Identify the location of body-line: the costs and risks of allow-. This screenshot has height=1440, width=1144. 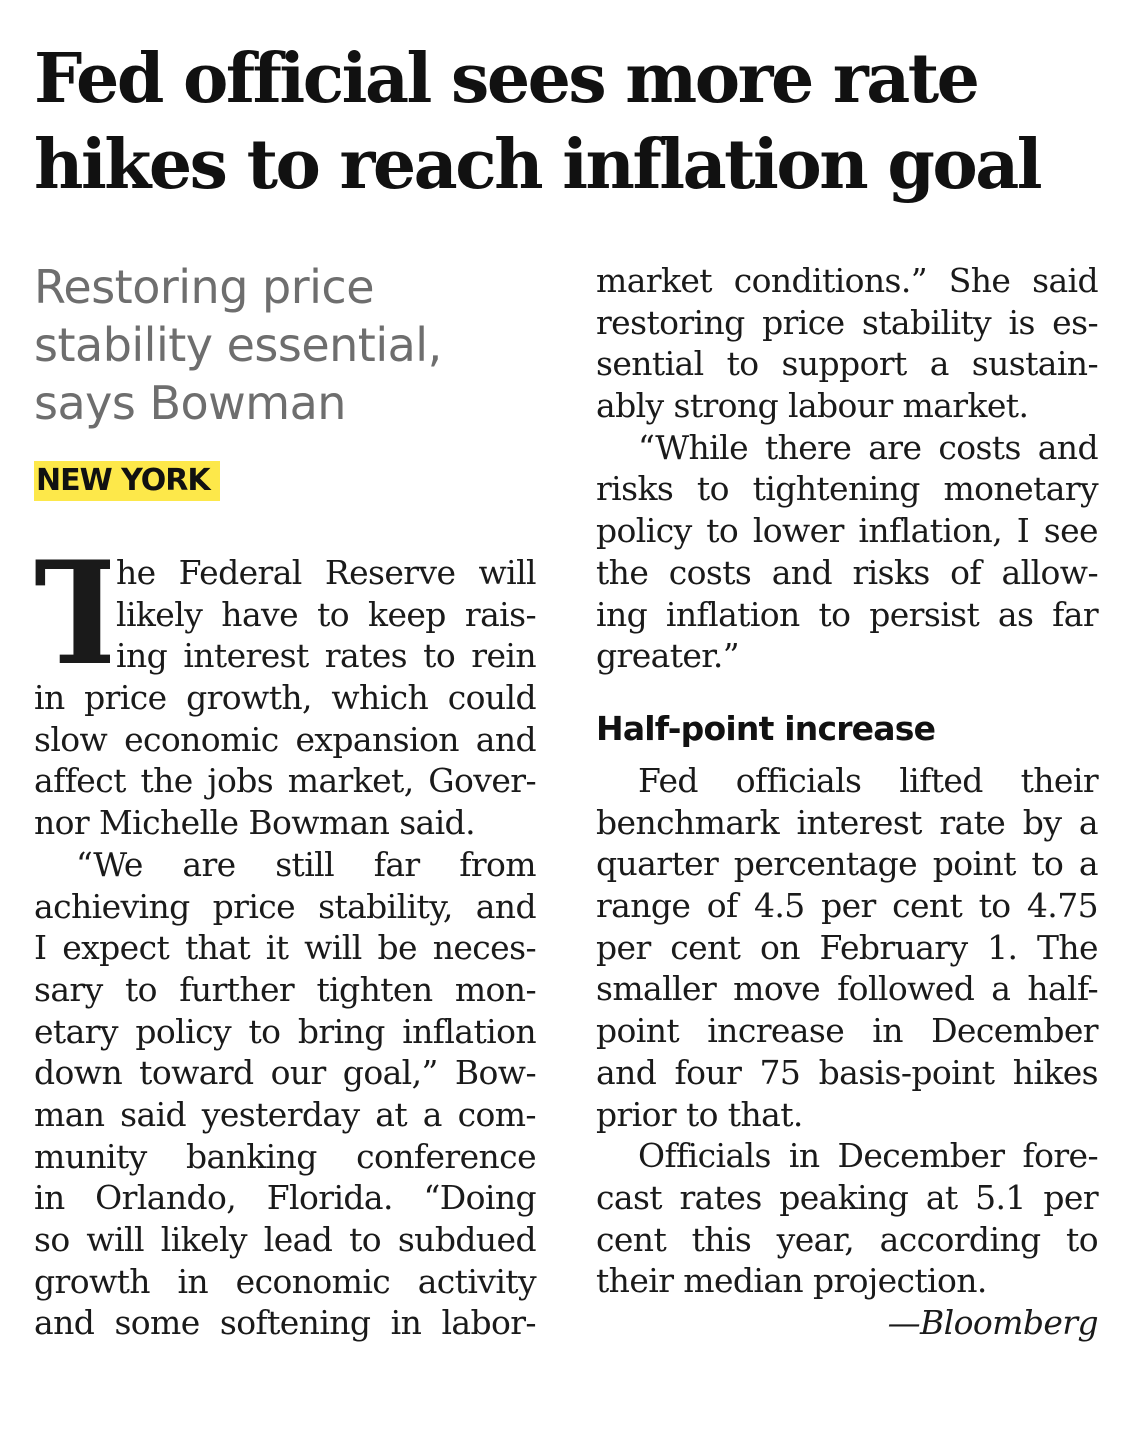
(847, 572).